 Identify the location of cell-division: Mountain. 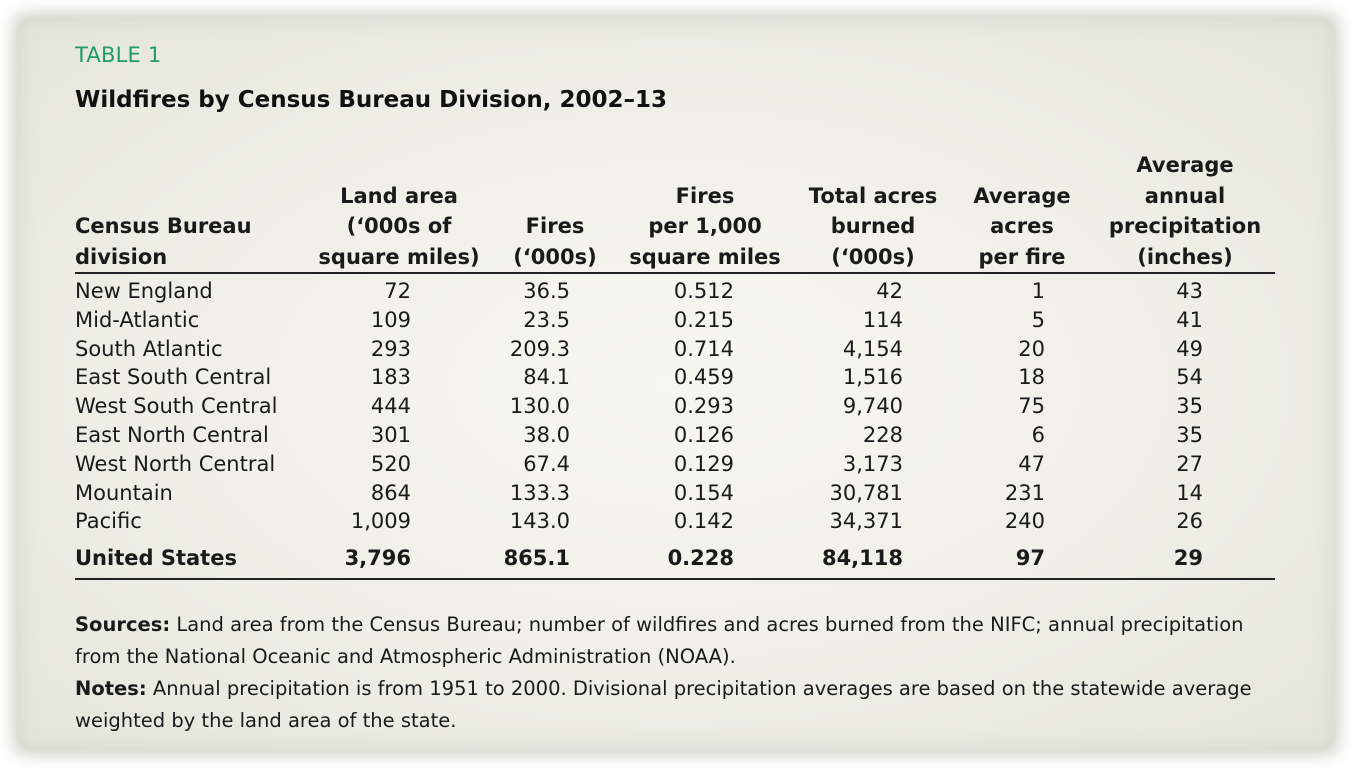
(124, 492).